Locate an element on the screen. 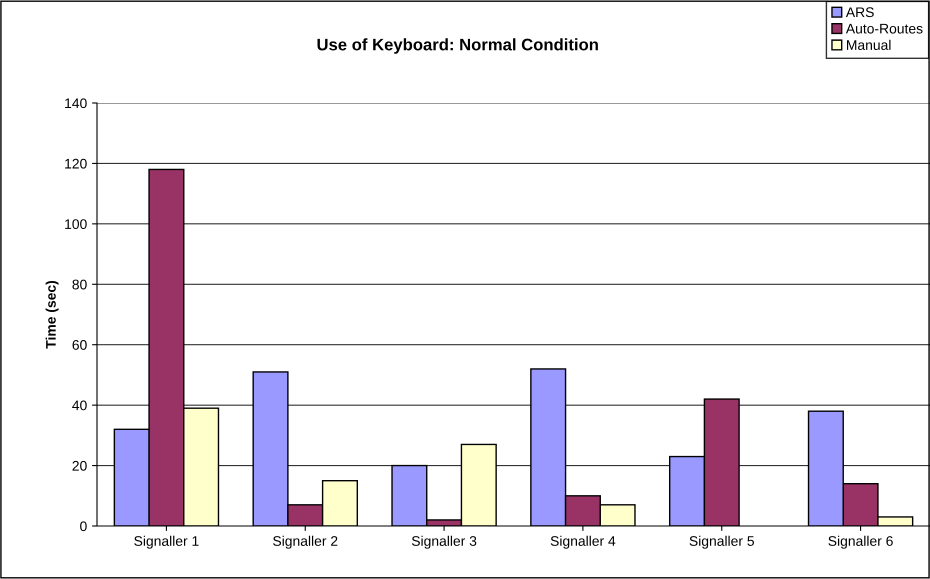 This screenshot has height=579, width=930. y-tick-label: 120 is located at coordinates (76, 163).